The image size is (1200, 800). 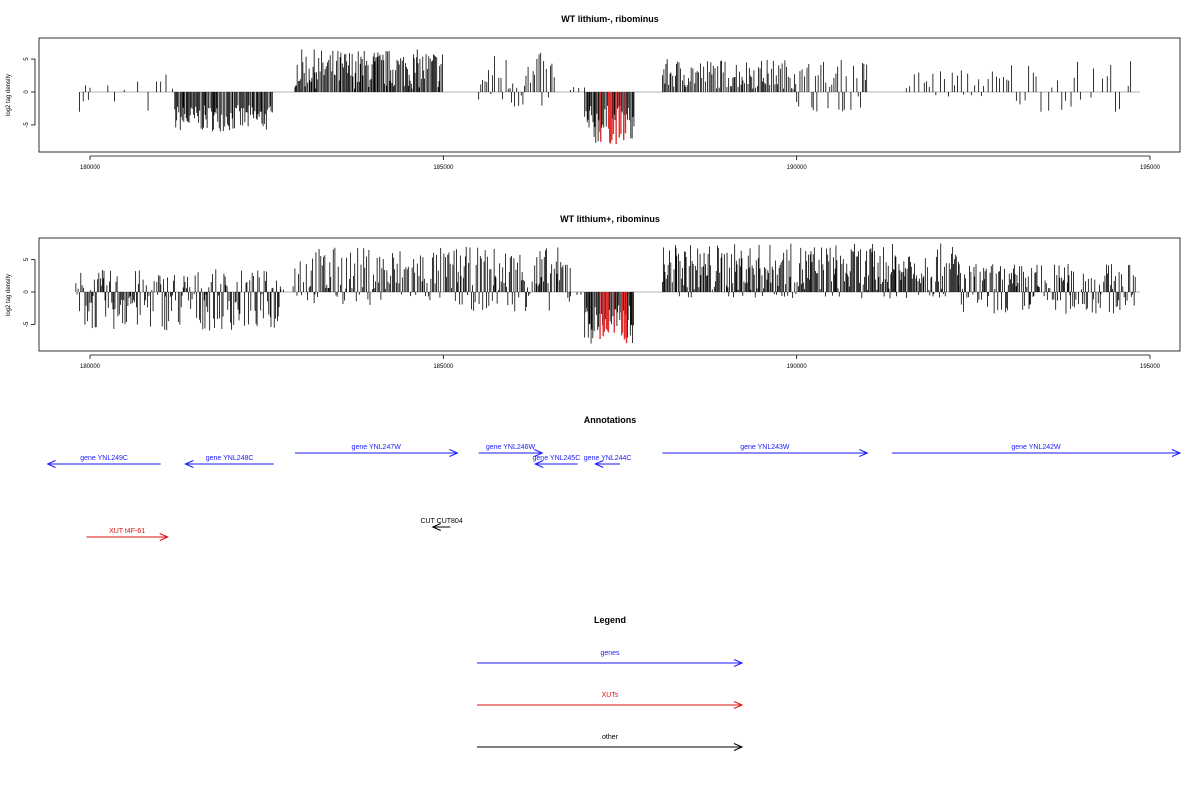 I want to click on panel-2-title: WT lithium+, ribominus, so click(x=610, y=219).